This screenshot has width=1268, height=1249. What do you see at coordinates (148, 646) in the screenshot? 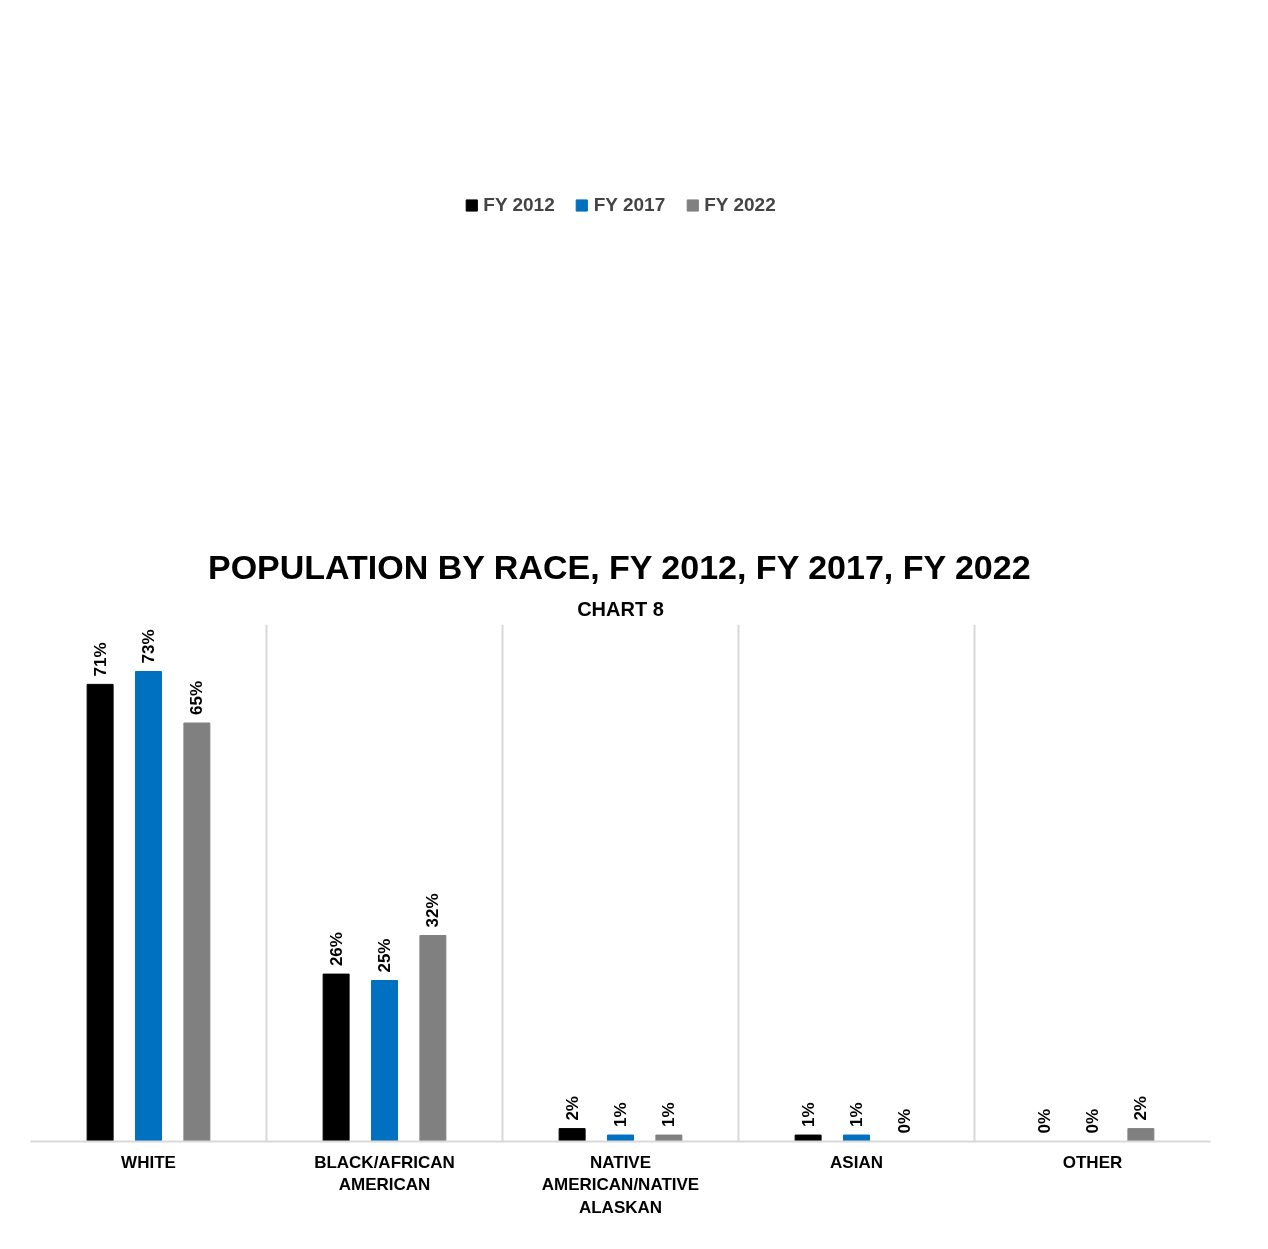
I see `data-label: 73%` at bounding box center [148, 646].